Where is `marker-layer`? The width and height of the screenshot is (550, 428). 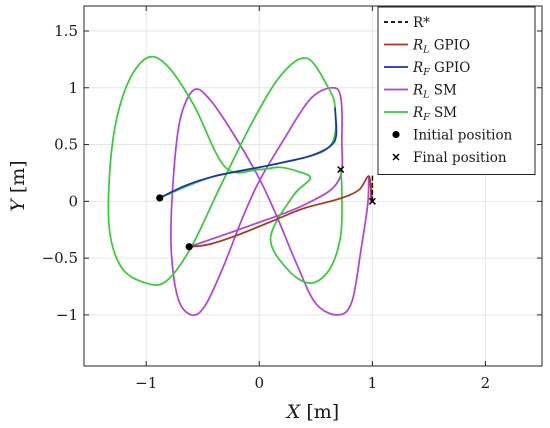
marker-layer is located at coordinates (266, 208).